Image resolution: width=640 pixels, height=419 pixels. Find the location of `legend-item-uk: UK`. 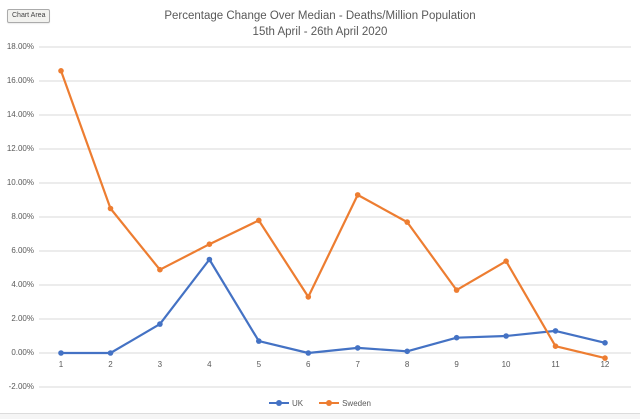

legend-item-uk: UK is located at coordinates (286, 403).